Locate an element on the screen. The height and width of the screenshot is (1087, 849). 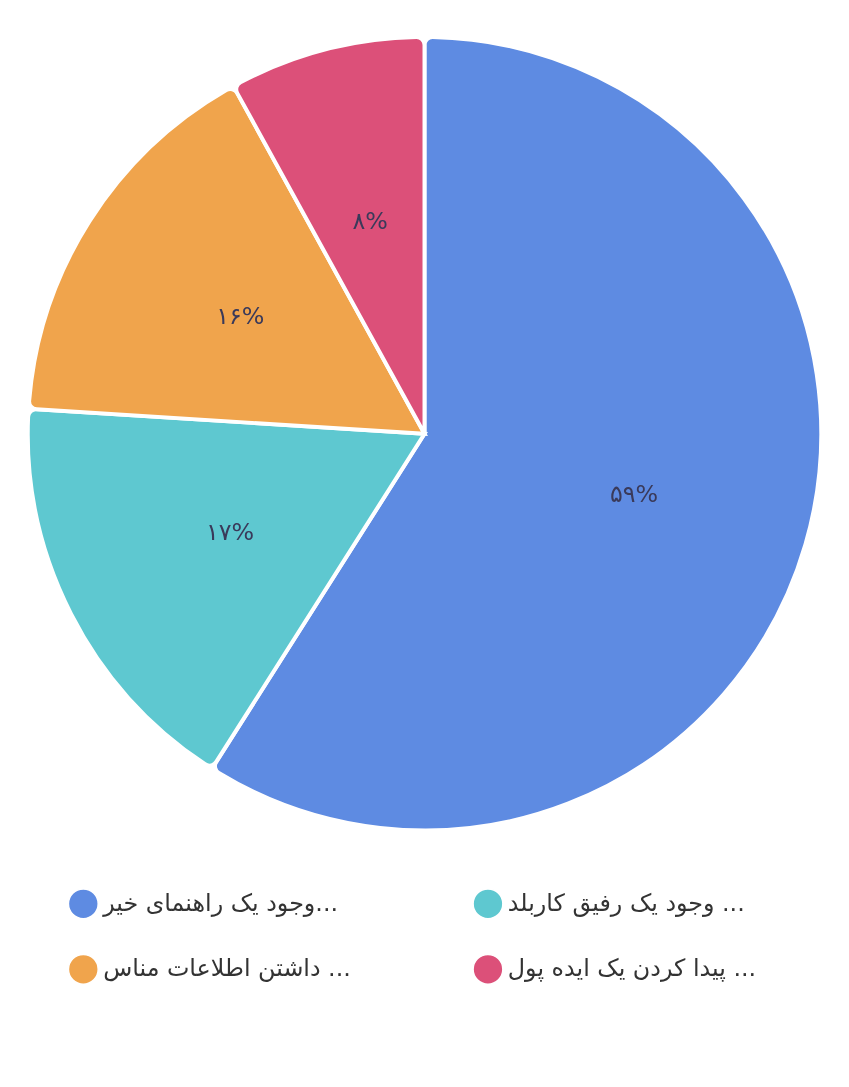
data-label: ۵۹% is located at coordinates (634, 493).